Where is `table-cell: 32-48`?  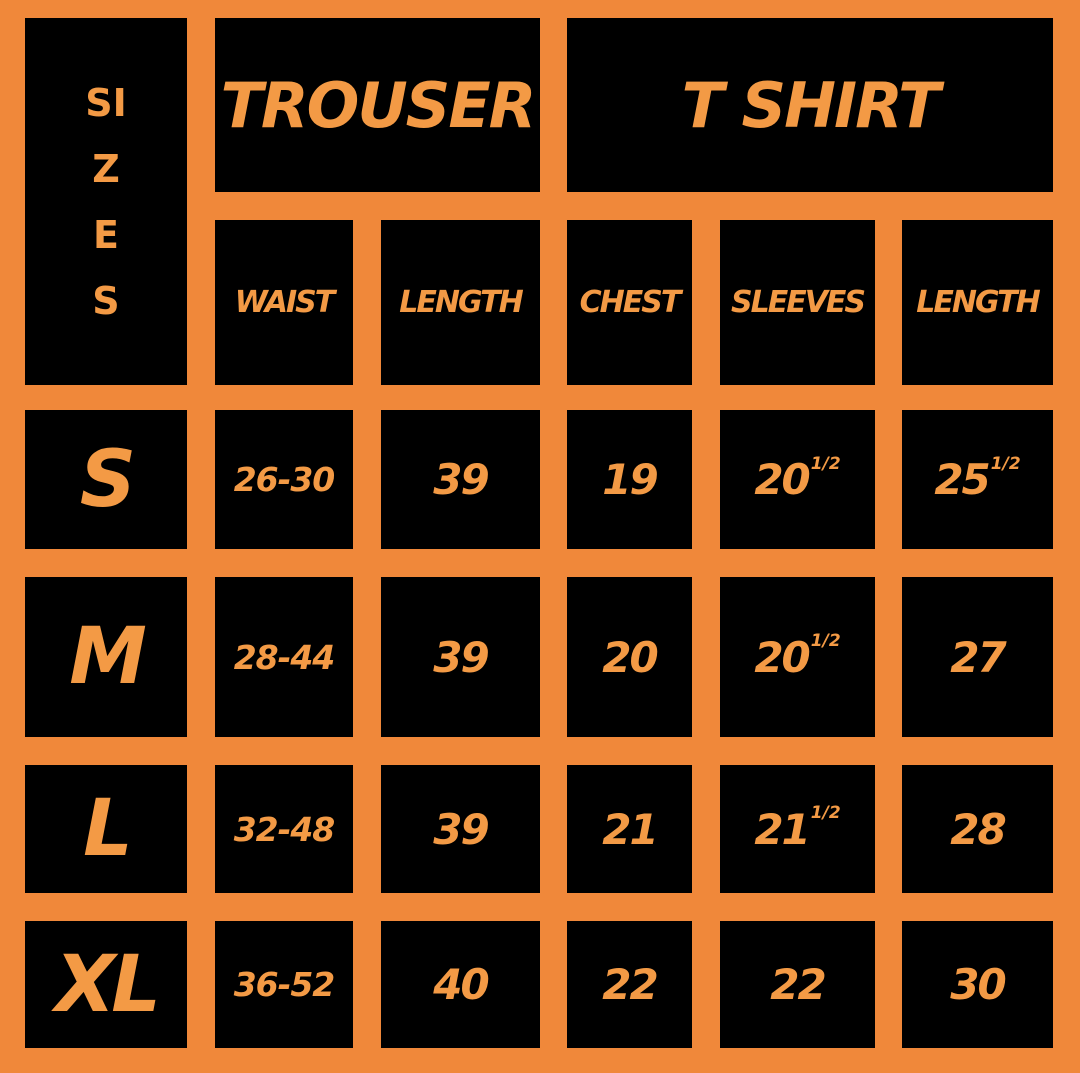
table-cell: 32-48 is located at coordinates (284, 829).